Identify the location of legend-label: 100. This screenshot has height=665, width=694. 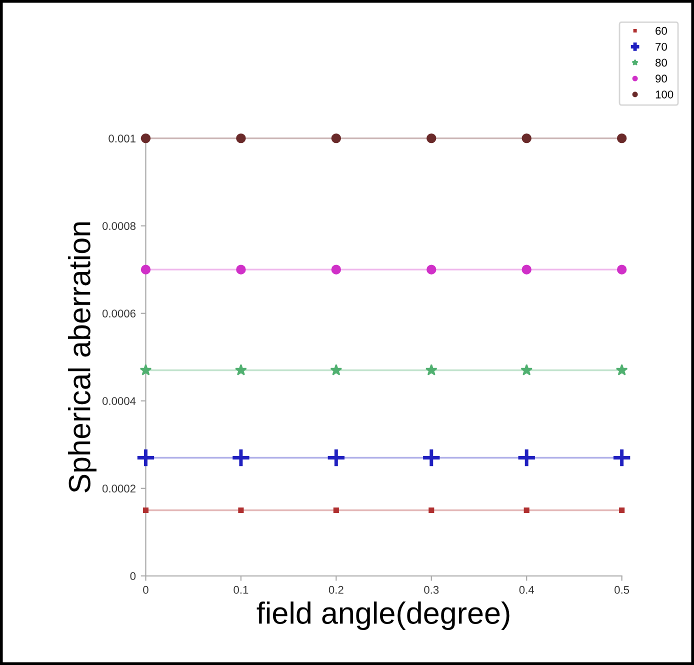
(665, 94).